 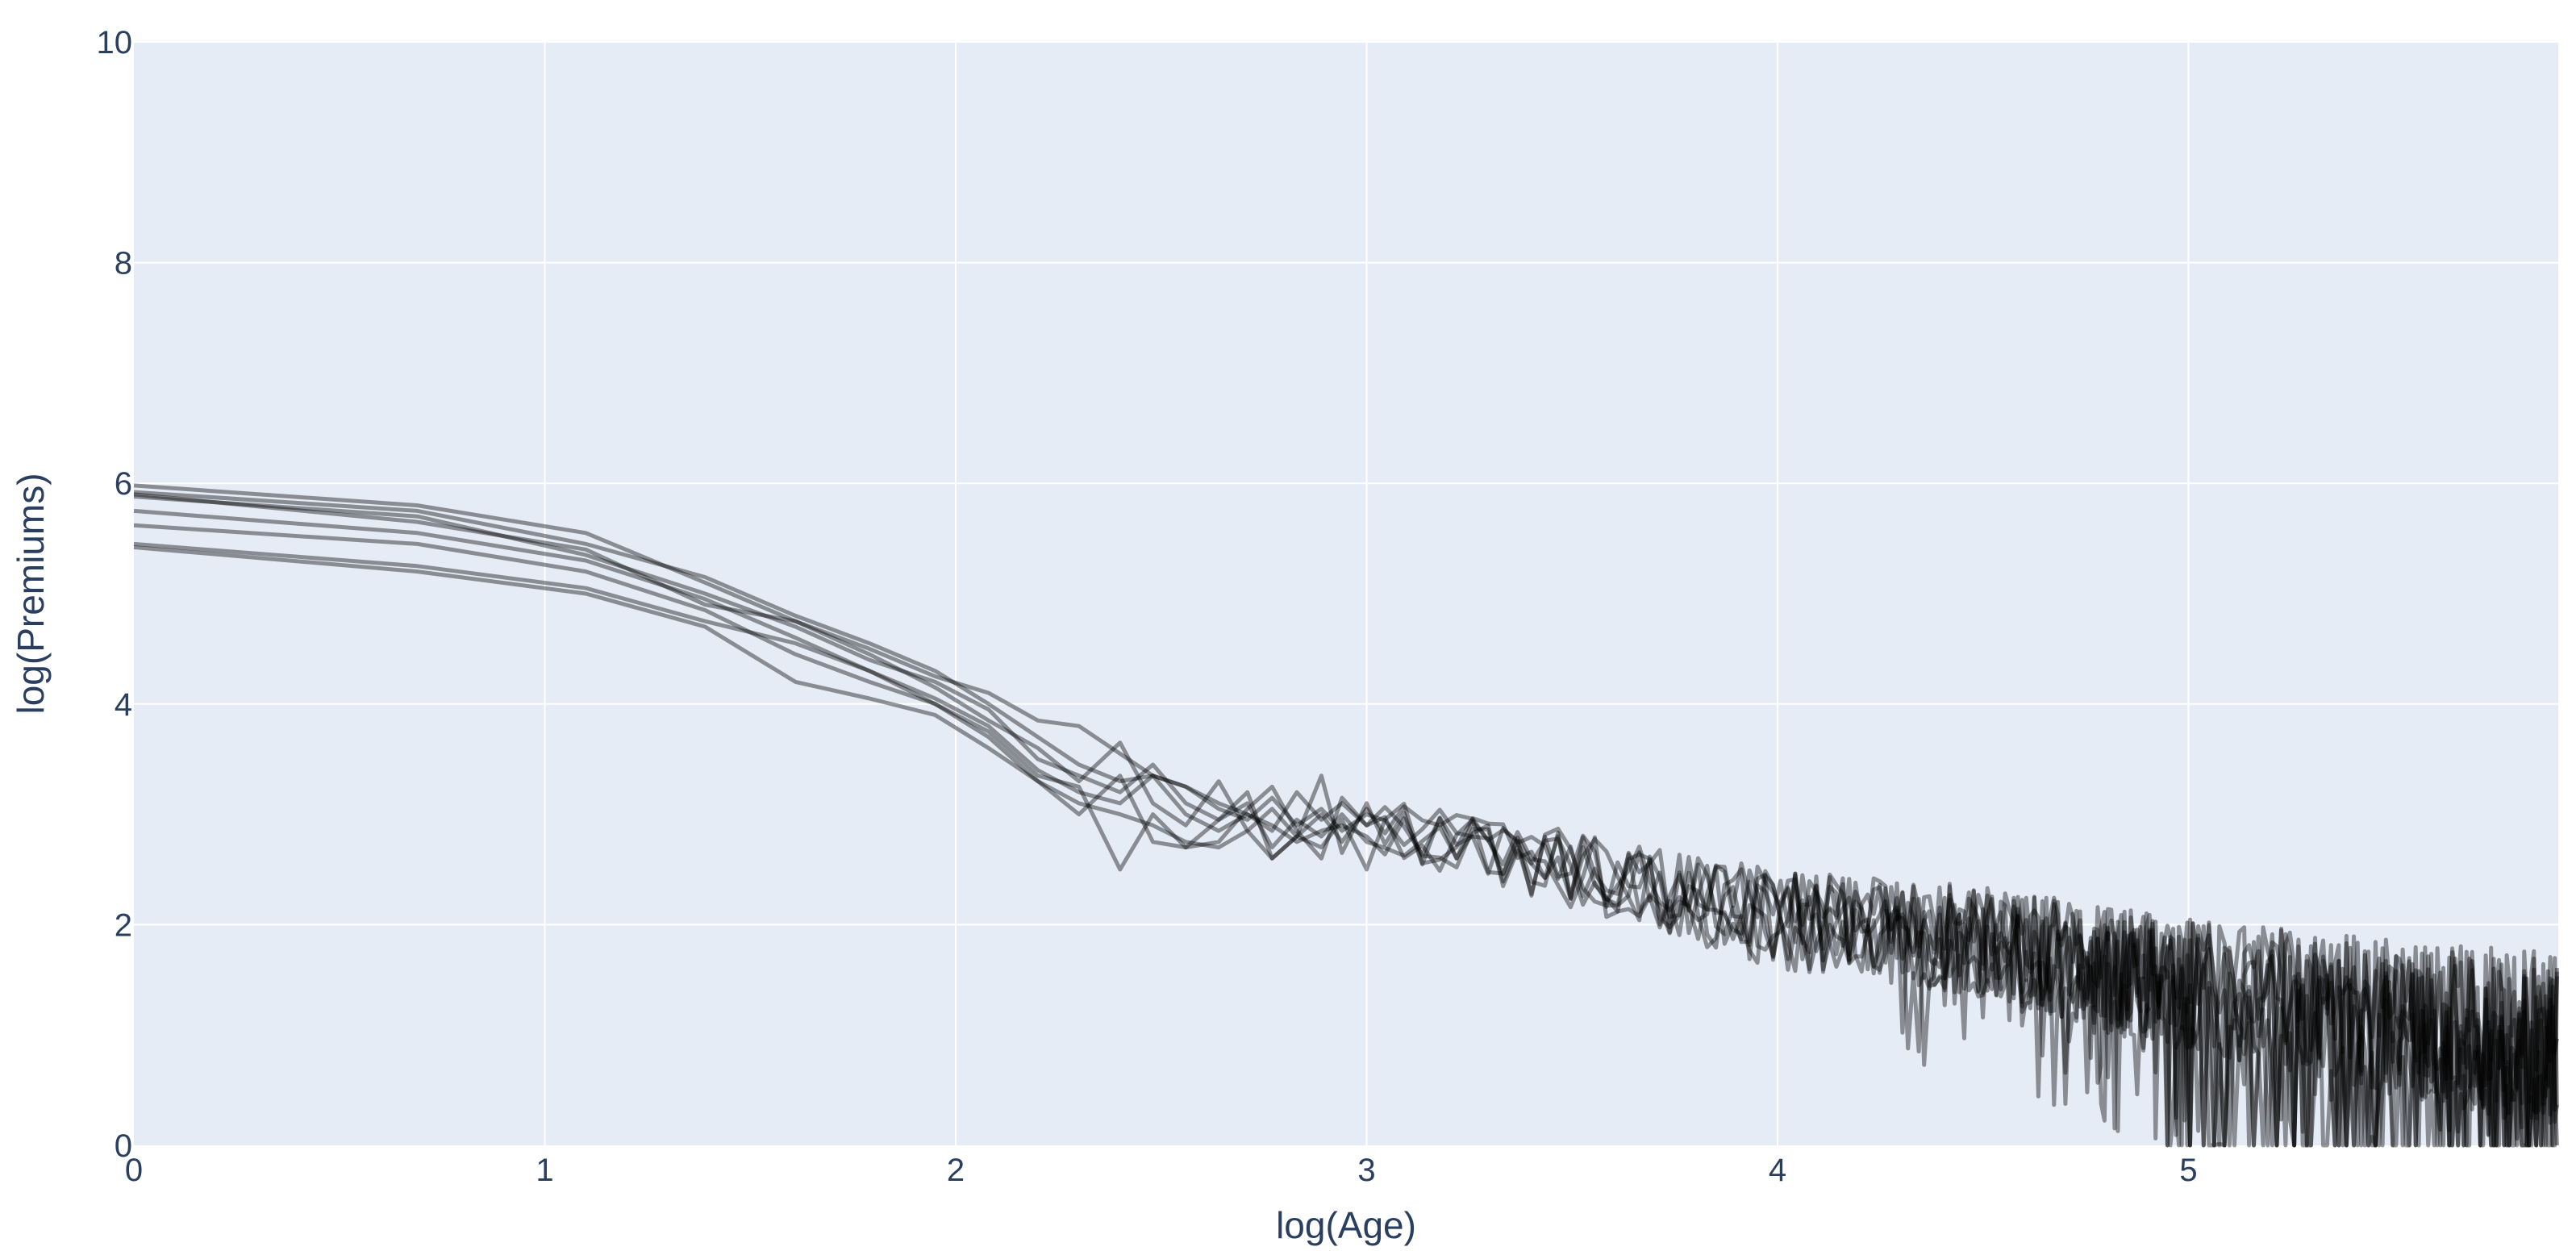 I want to click on x-tick-label: 0, so click(x=134, y=1170).